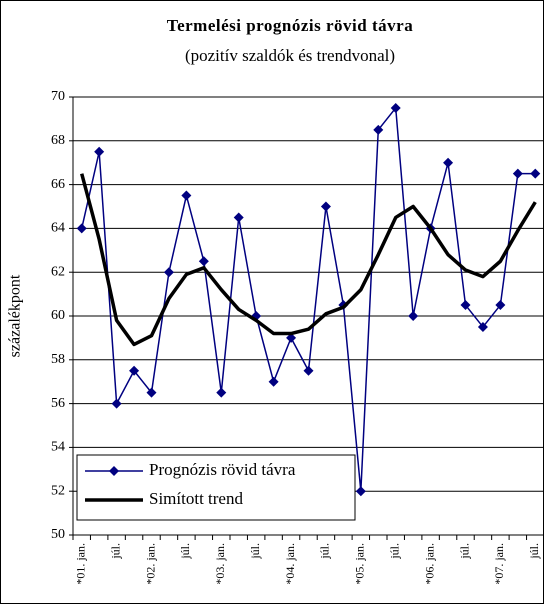 Image resolution: width=544 pixels, height=604 pixels. Describe the element at coordinates (290, 564) in the screenshot. I see `x-tick-label: *04. jan.` at that location.